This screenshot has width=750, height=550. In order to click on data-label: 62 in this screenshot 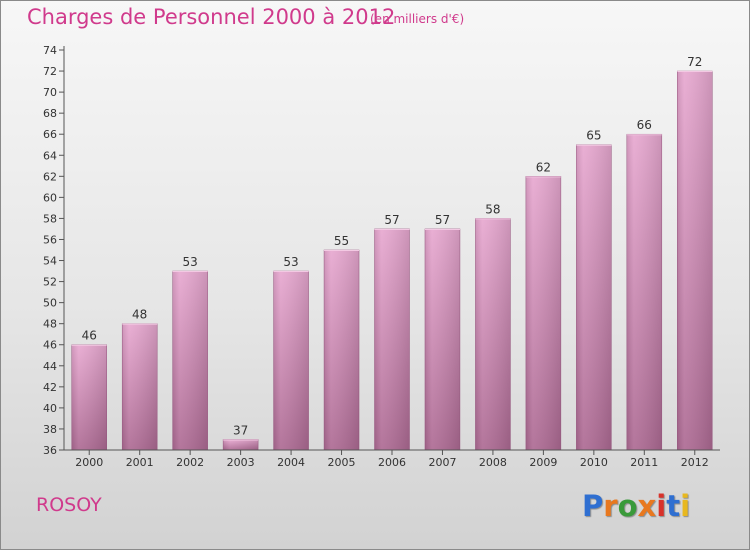, I will do `click(543, 167)`.